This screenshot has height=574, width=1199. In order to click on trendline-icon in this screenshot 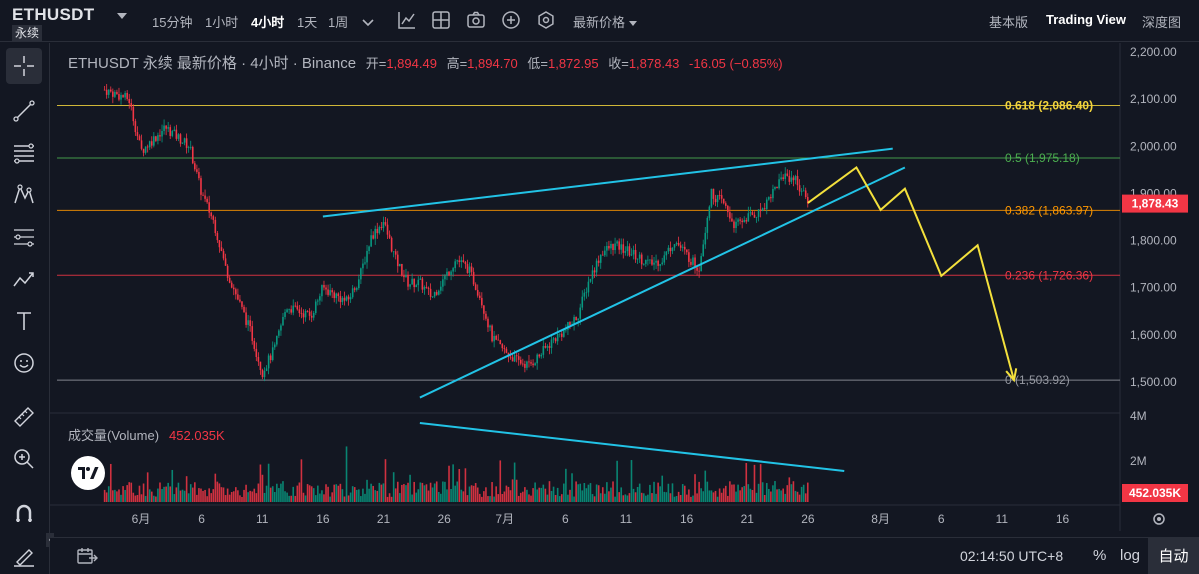, I will do `click(24, 111)`.